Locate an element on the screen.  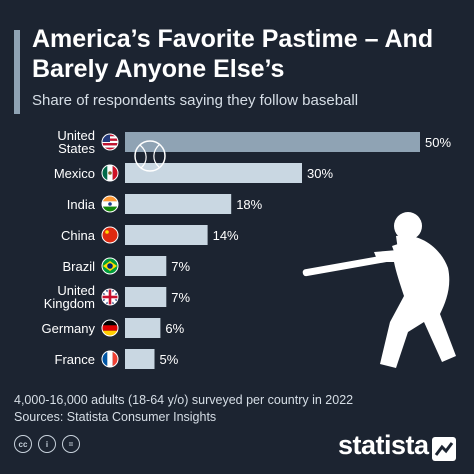
category-label-4-0: Brazil is located at coordinates (78, 266).